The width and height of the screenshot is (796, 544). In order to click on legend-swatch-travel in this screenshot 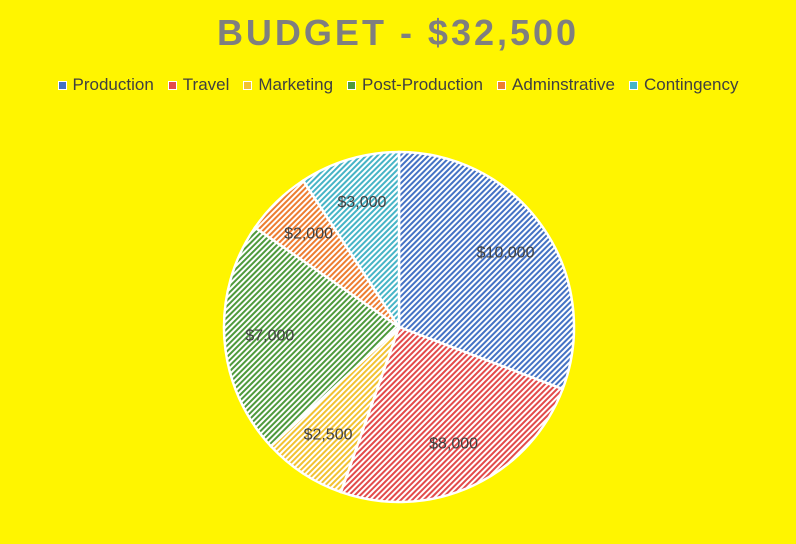, I will do `click(172, 85)`.